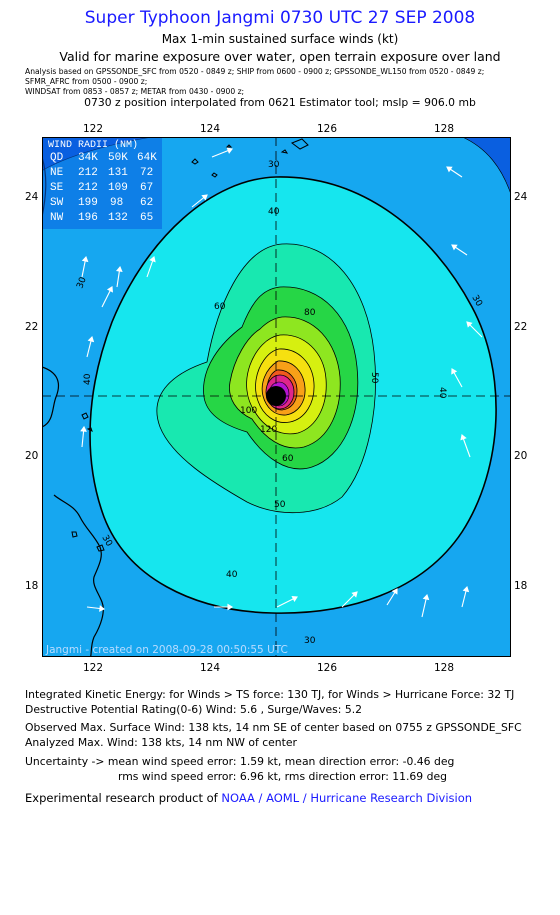 The height and width of the screenshot is (915, 560). Describe the element at coordinates (32, 586) in the screenshot. I see `lat-tick-left: 18` at that location.